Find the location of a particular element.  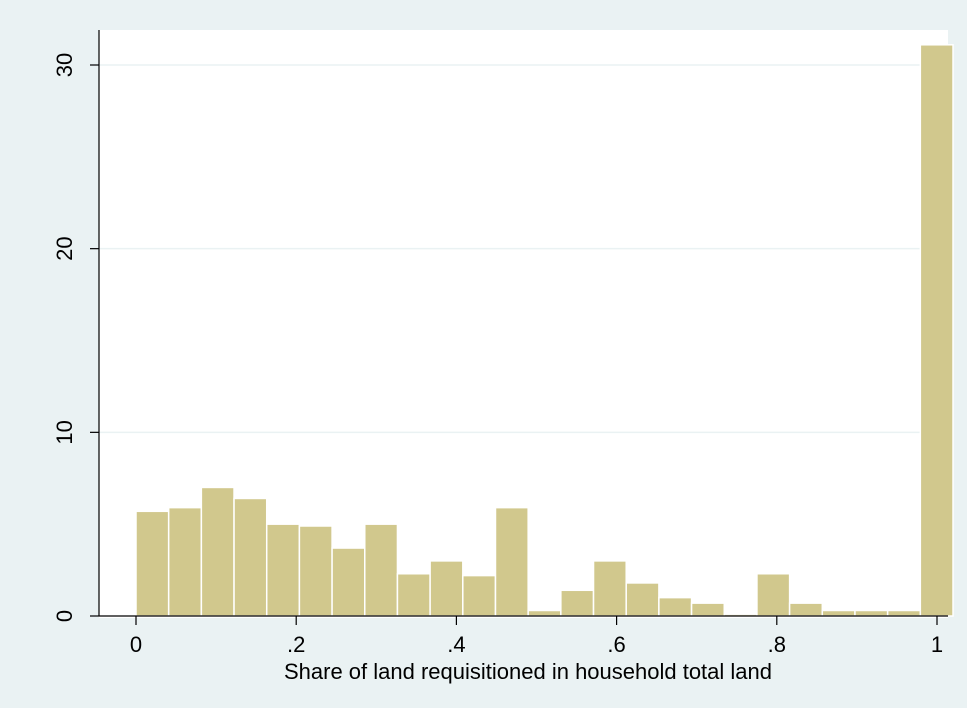

x-tick-label-0: 0 is located at coordinates (136, 644).